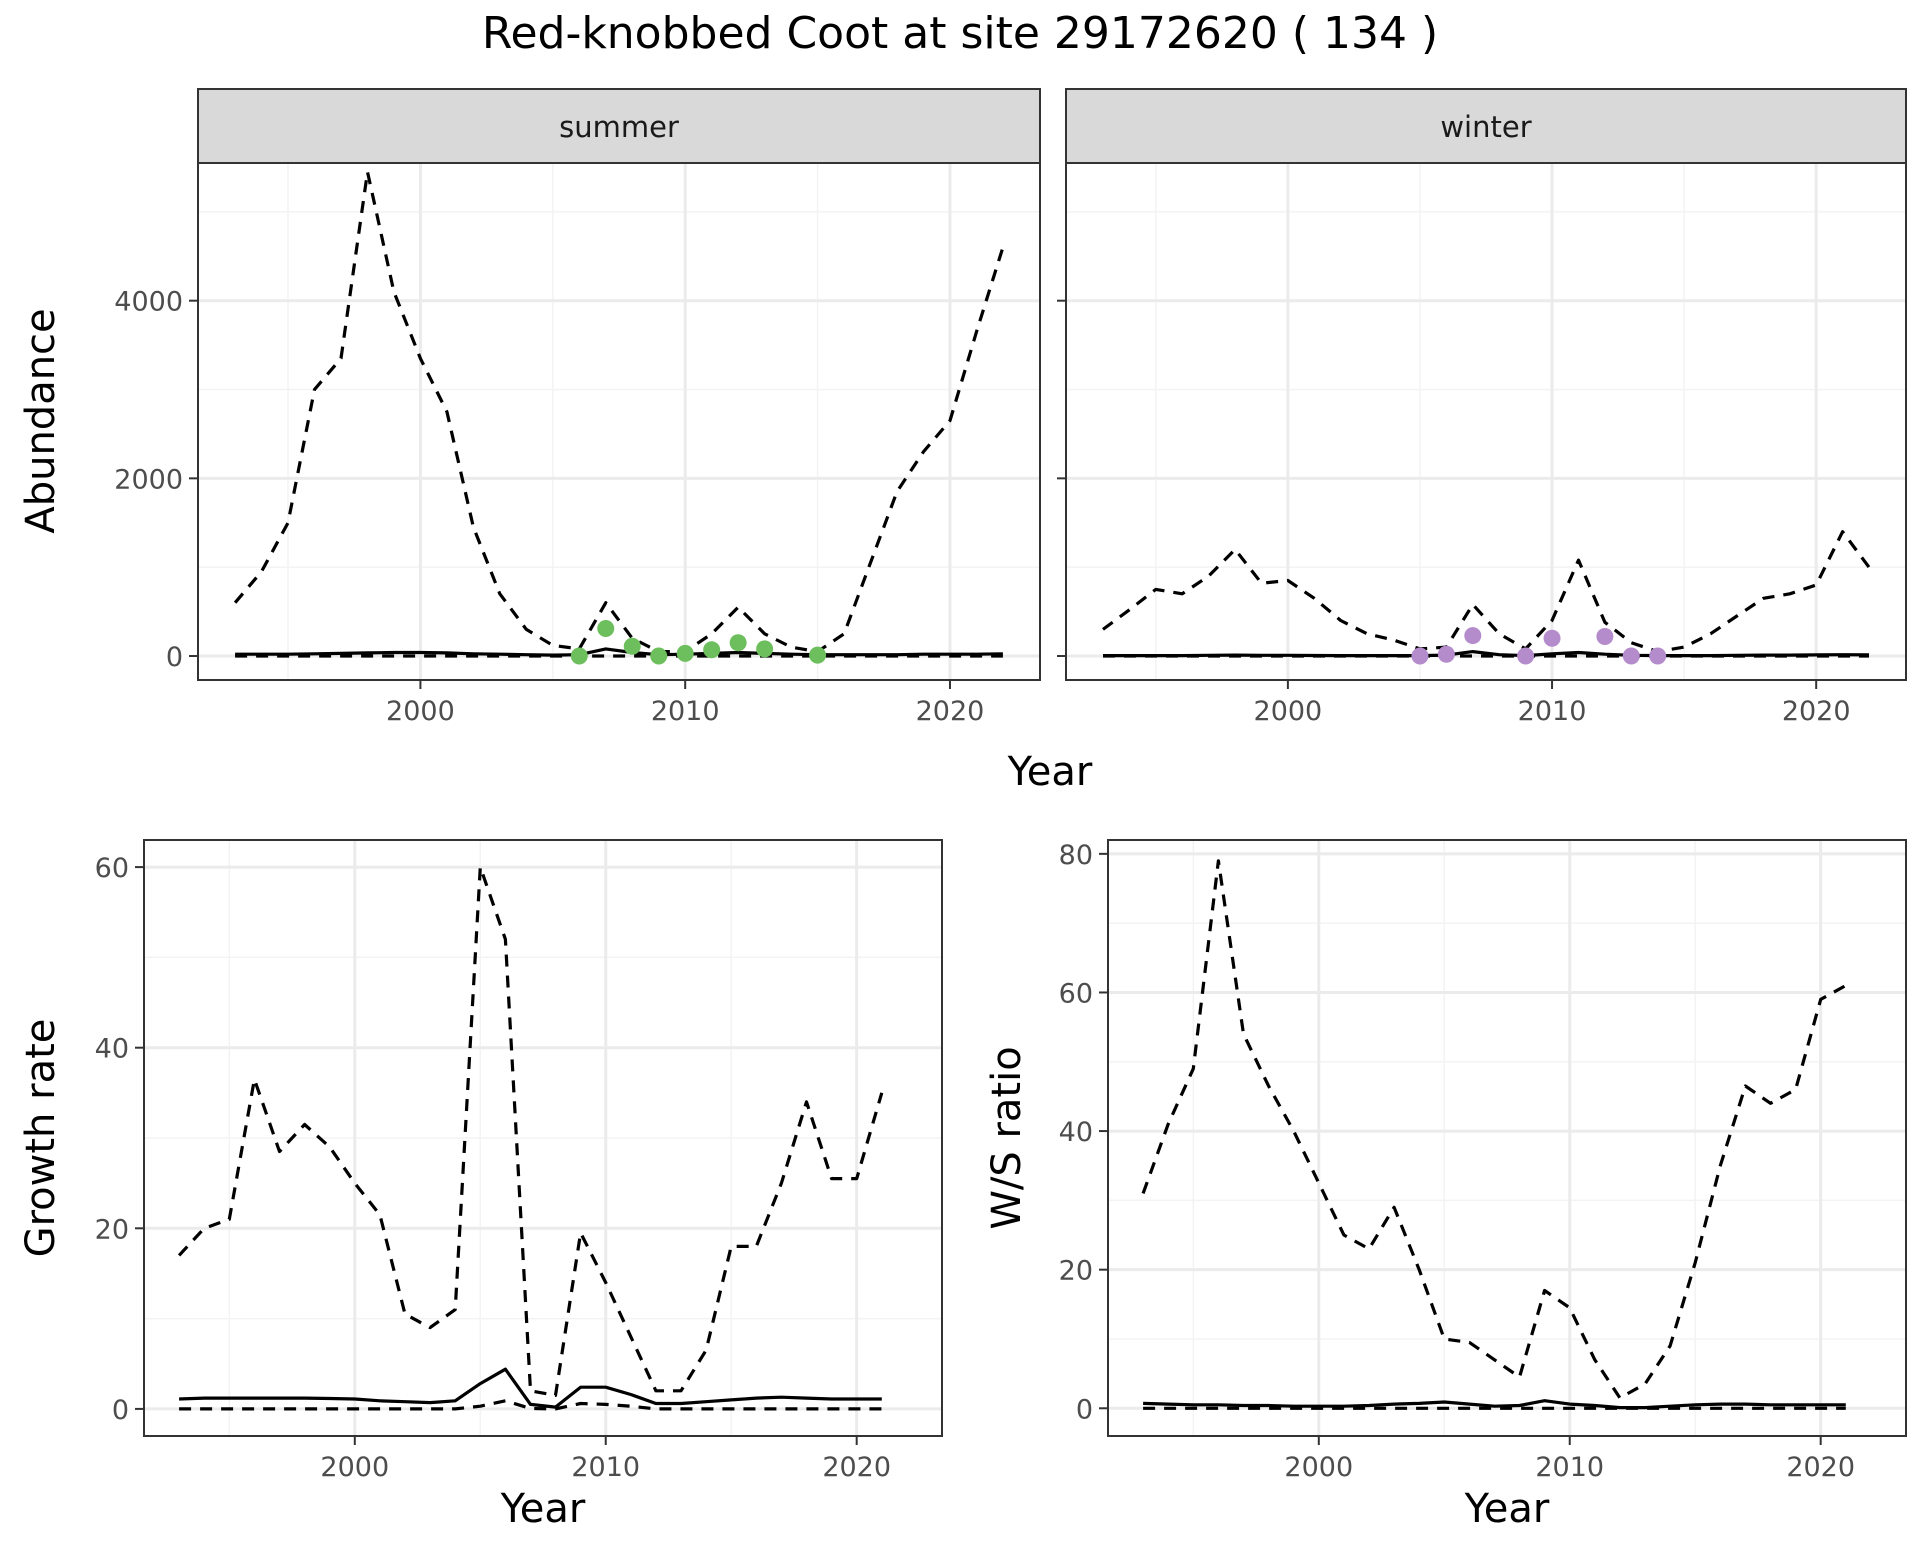 This screenshot has height=1560, width=1920. What do you see at coordinates (41, 420) in the screenshot?
I see `top-row-y-axis-title: Abundance` at bounding box center [41, 420].